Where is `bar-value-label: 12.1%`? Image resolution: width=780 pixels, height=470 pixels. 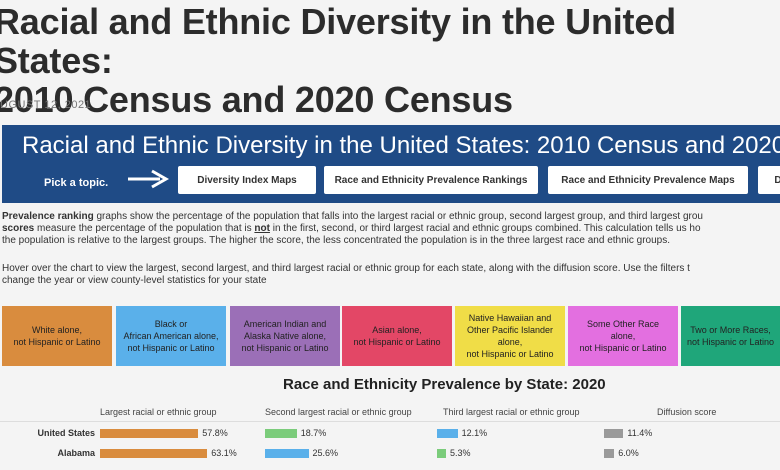 bar-value-label: 12.1% is located at coordinates (474, 433).